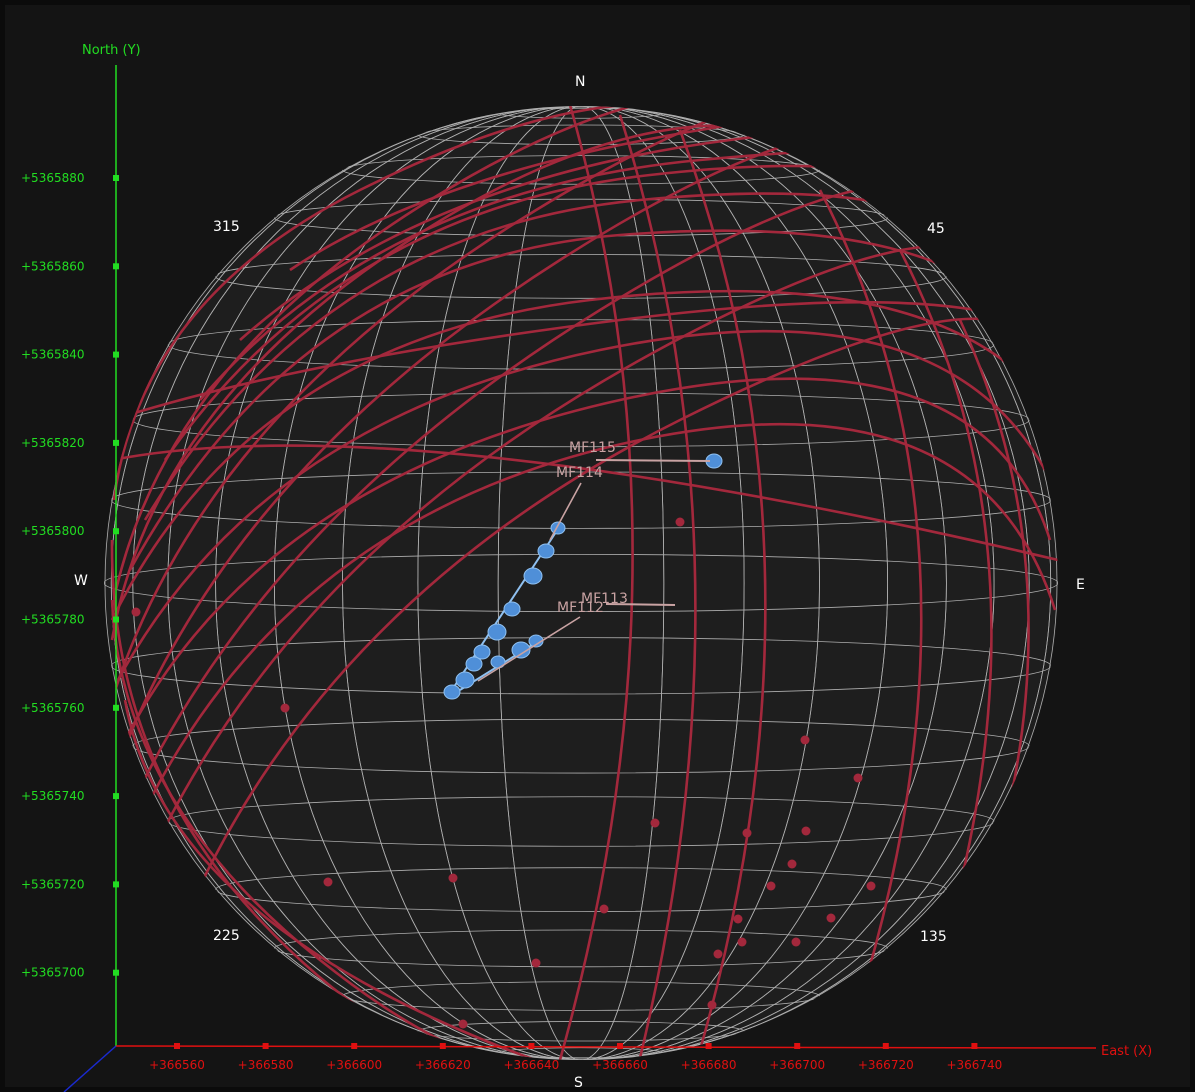  Describe the element at coordinates (580, 608) in the screenshot. I see `mf112-label: MF112` at that location.